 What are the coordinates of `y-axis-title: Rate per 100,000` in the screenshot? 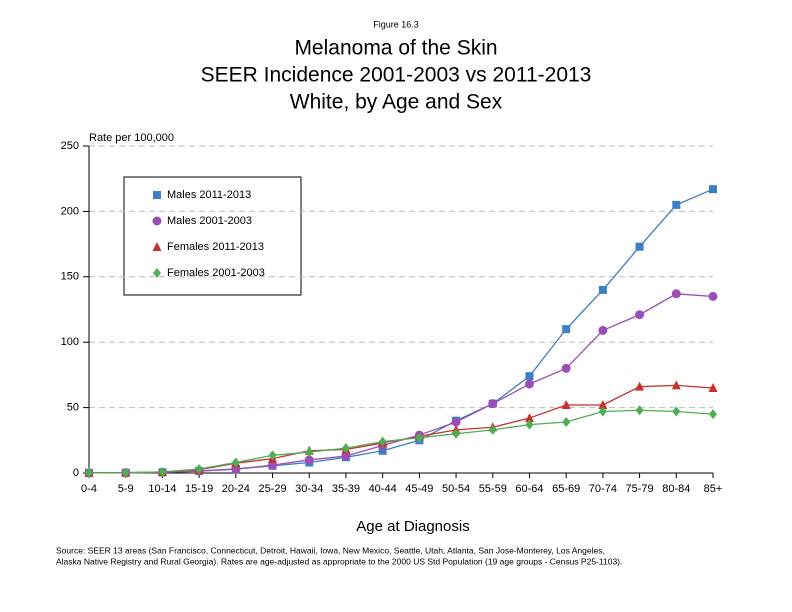 It's located at (131, 138).